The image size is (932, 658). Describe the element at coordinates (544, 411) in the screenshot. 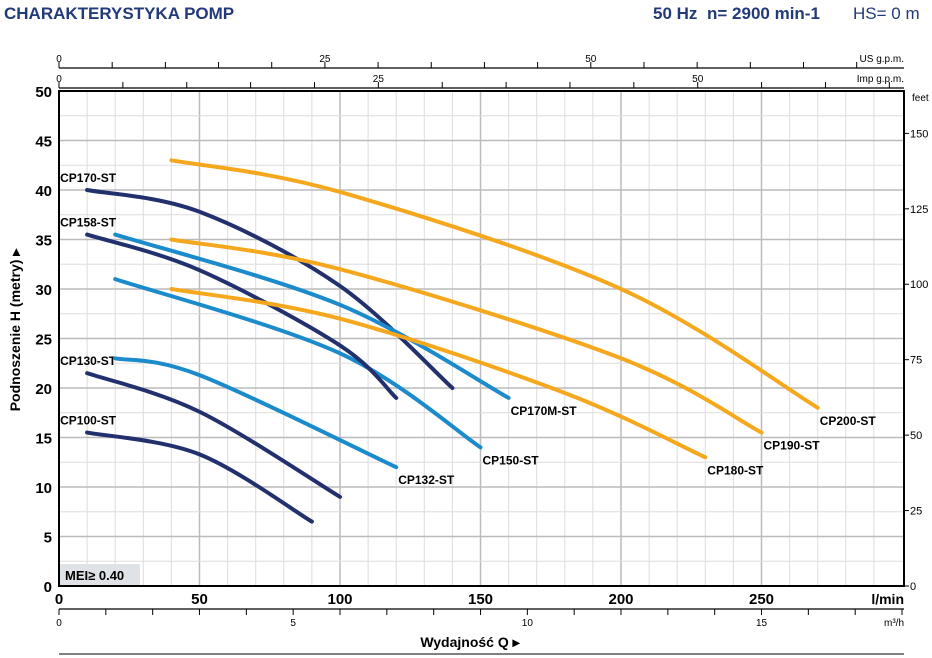

I see `curve-label: CP170M-ST` at that location.